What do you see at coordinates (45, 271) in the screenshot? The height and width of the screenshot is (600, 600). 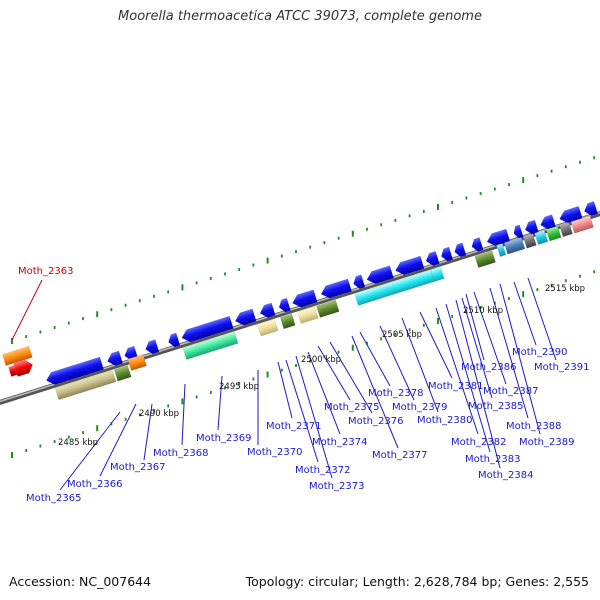 I see `gene-label-moth-2363: Moth_2363` at bounding box center [45, 271].